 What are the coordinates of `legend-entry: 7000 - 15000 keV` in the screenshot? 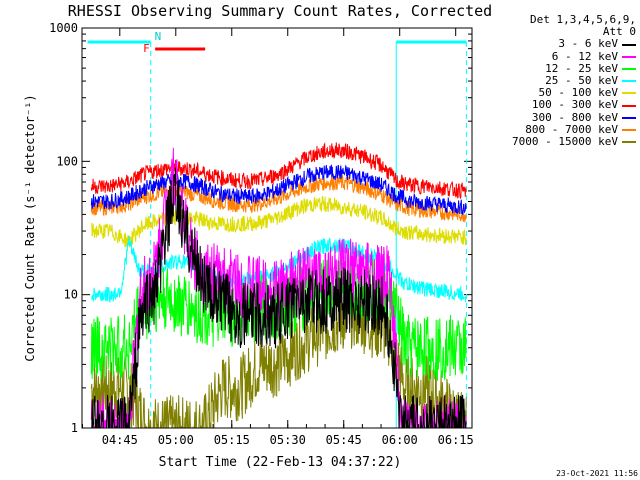 It's located at (561, 142).